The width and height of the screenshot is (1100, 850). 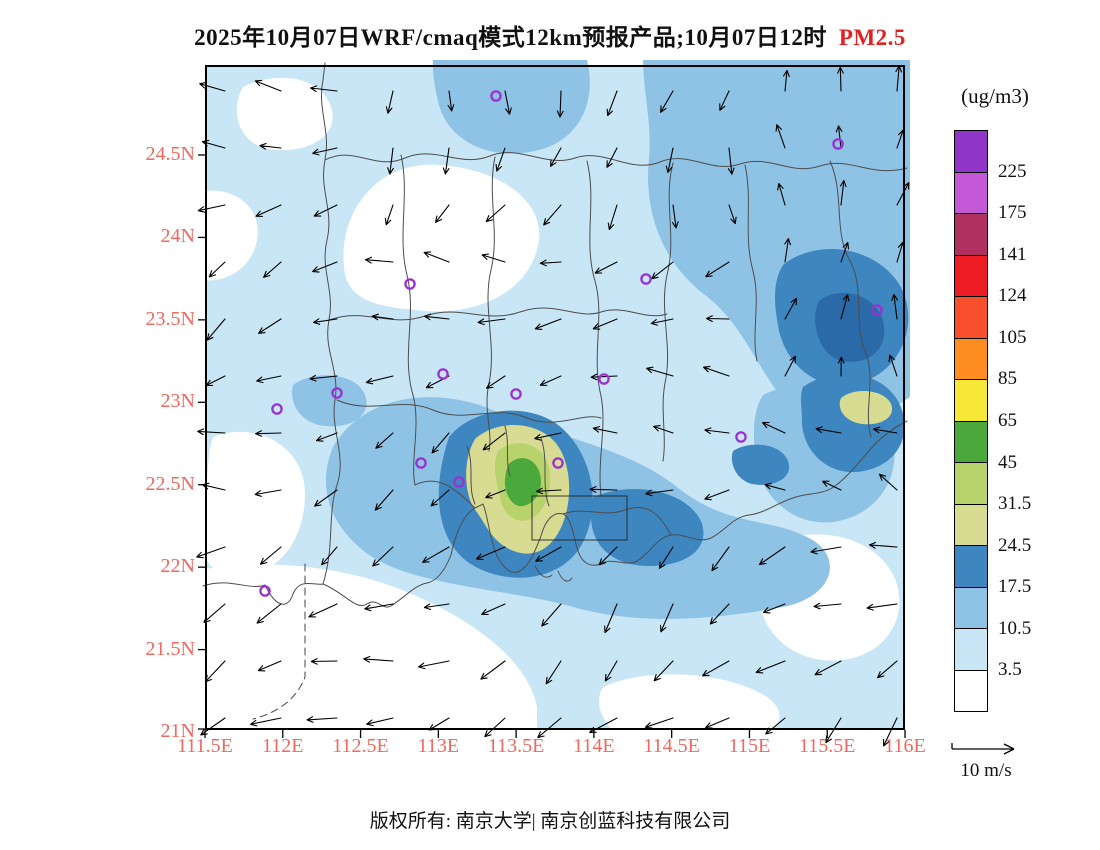 I want to click on lat-tick-label: 24N, so click(x=177, y=236).